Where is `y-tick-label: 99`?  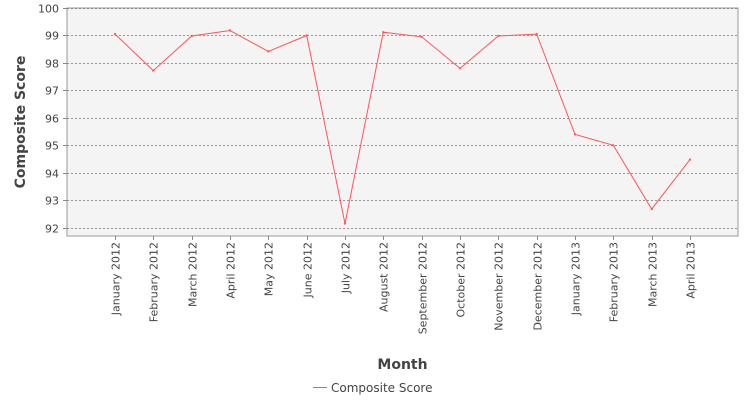 y-tick-label: 99 is located at coordinates (52, 36).